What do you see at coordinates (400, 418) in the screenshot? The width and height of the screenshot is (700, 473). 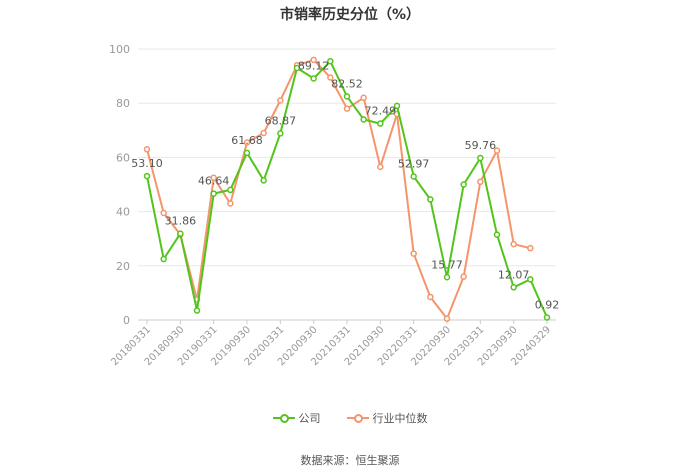 I see `legend-industry-label: 行业中位数` at bounding box center [400, 418].